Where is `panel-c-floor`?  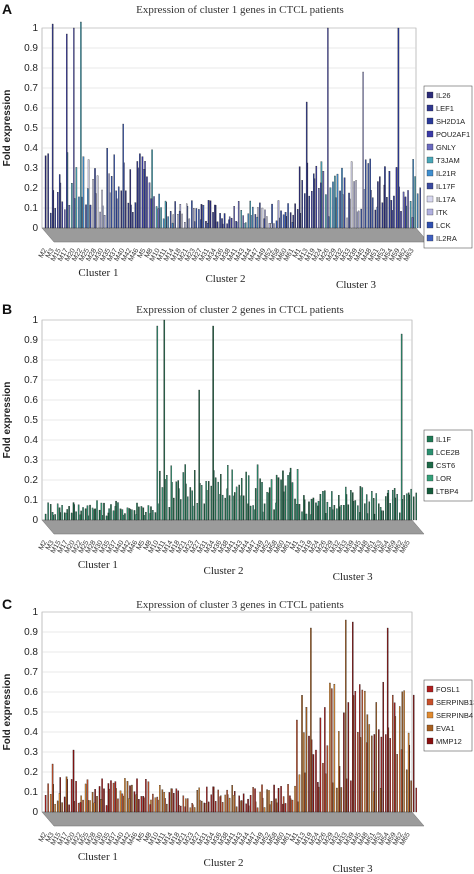 panel-c-floor is located at coordinates (233, 819).